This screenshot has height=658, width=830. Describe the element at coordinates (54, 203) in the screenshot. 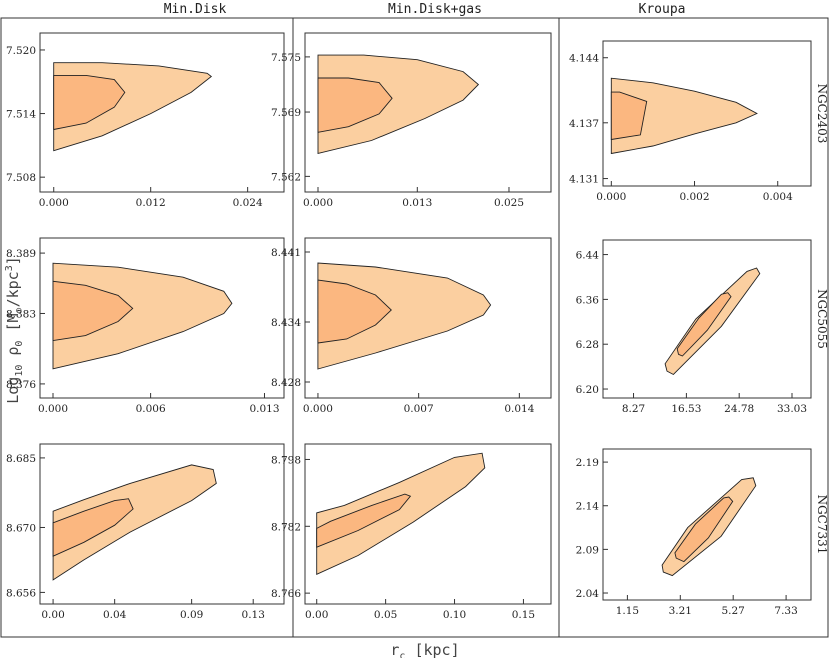

I see `panel-0-0-xtick-label-0: 0.000` at that location.